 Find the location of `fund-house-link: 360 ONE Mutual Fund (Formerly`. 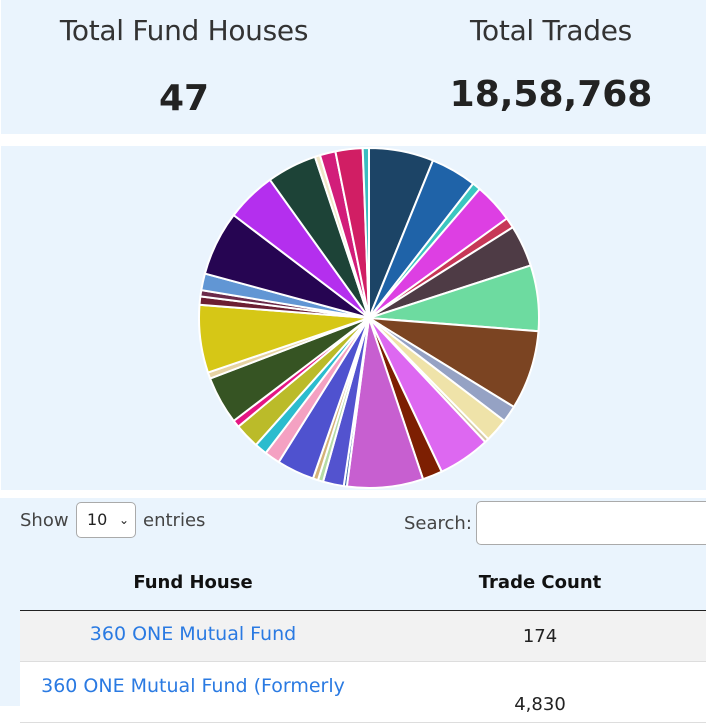

fund-house-link: 360 ONE Mutual Fund (Formerly is located at coordinates (193, 686).